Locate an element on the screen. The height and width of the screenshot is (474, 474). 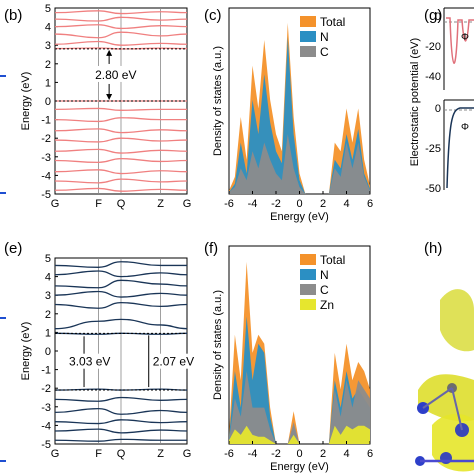
y-axis-label: Density of states (a.u.) is located at coordinates (218, 345).